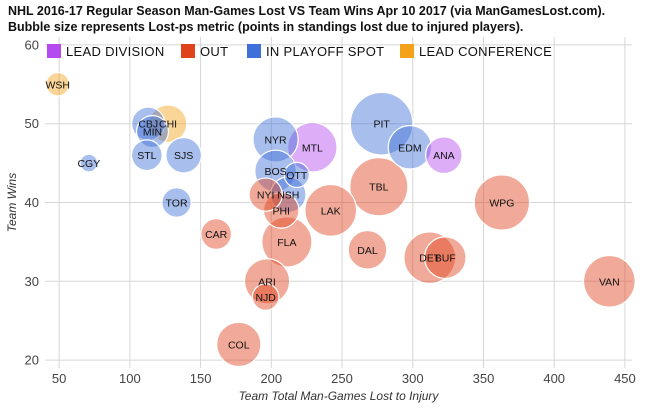  Describe the element at coordinates (325, 51) in the screenshot. I see `legend-label-playoff: IN PLAYOFF SPOT` at that location.